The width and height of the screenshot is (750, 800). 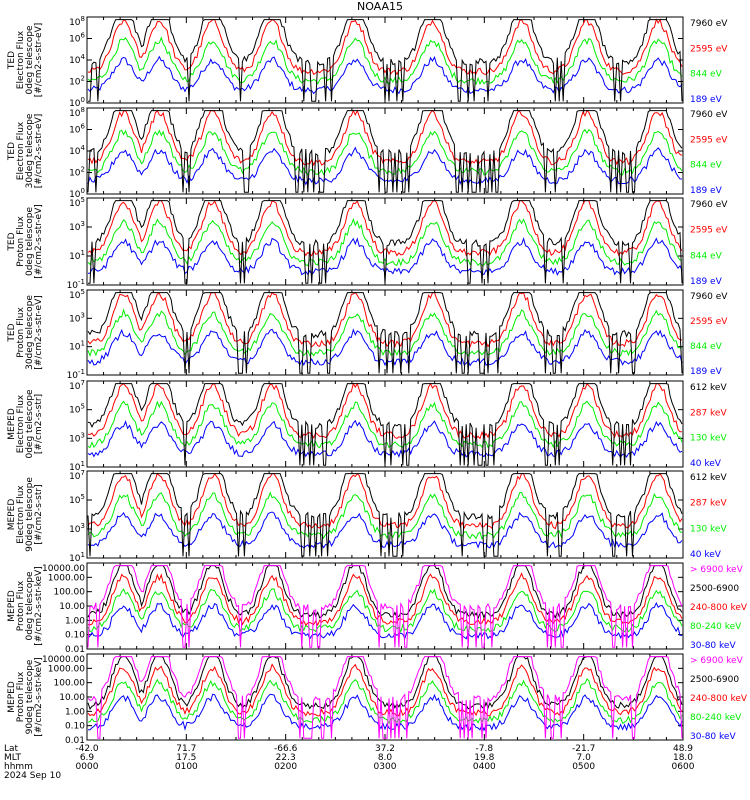 I want to click on footer-tick-hhmm: 0500, so click(x=583, y=767).